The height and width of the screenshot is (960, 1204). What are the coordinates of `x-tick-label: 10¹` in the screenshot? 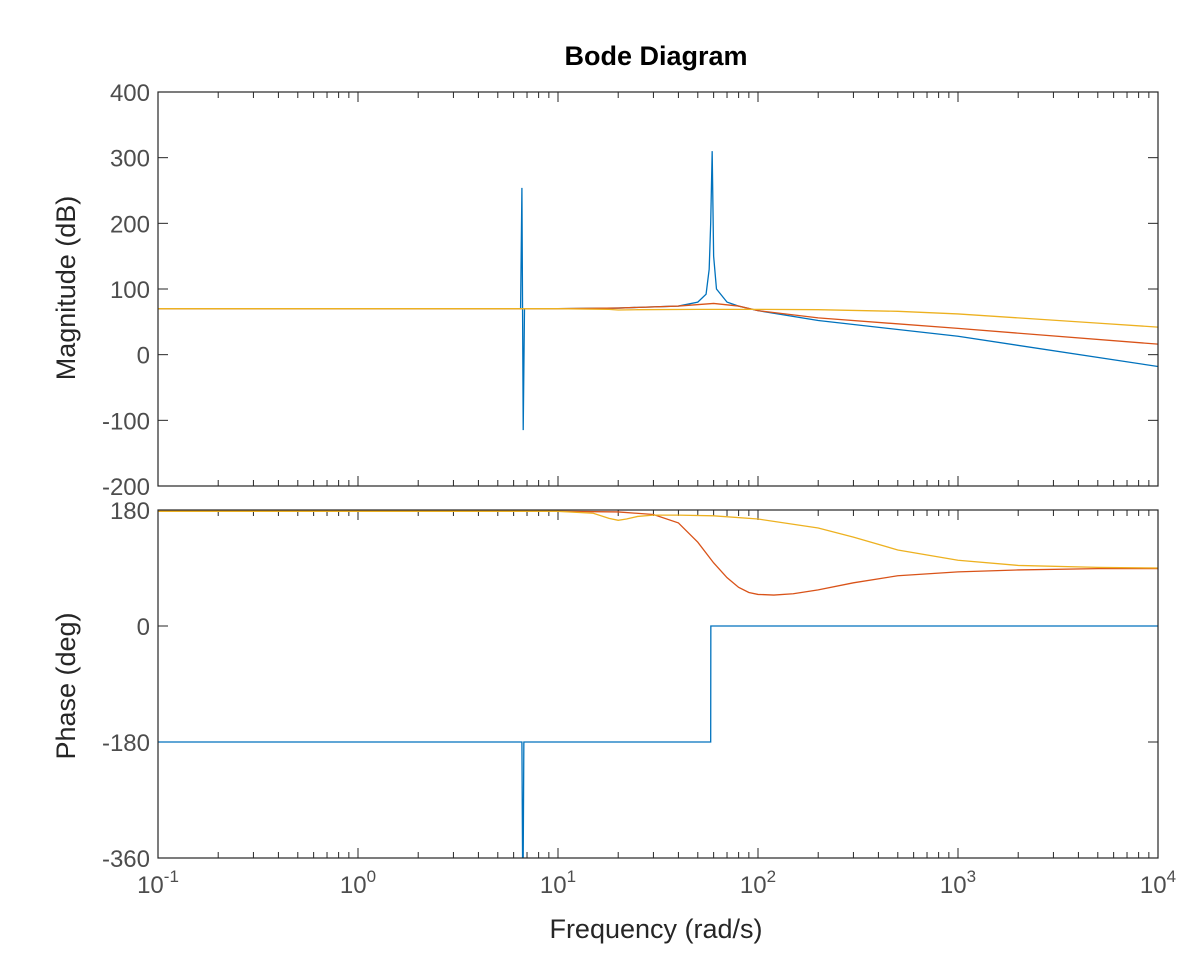 It's located at (558, 883).